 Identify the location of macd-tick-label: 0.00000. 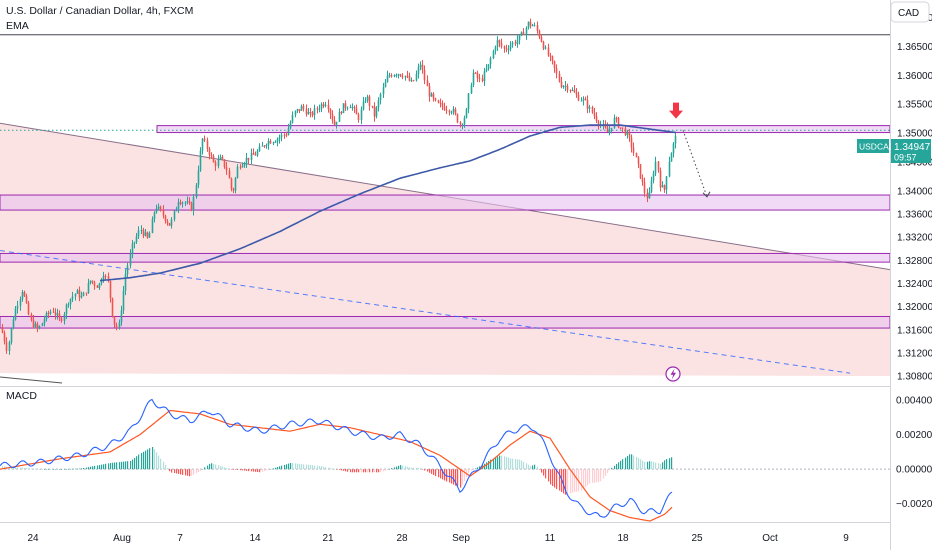
(914, 470).